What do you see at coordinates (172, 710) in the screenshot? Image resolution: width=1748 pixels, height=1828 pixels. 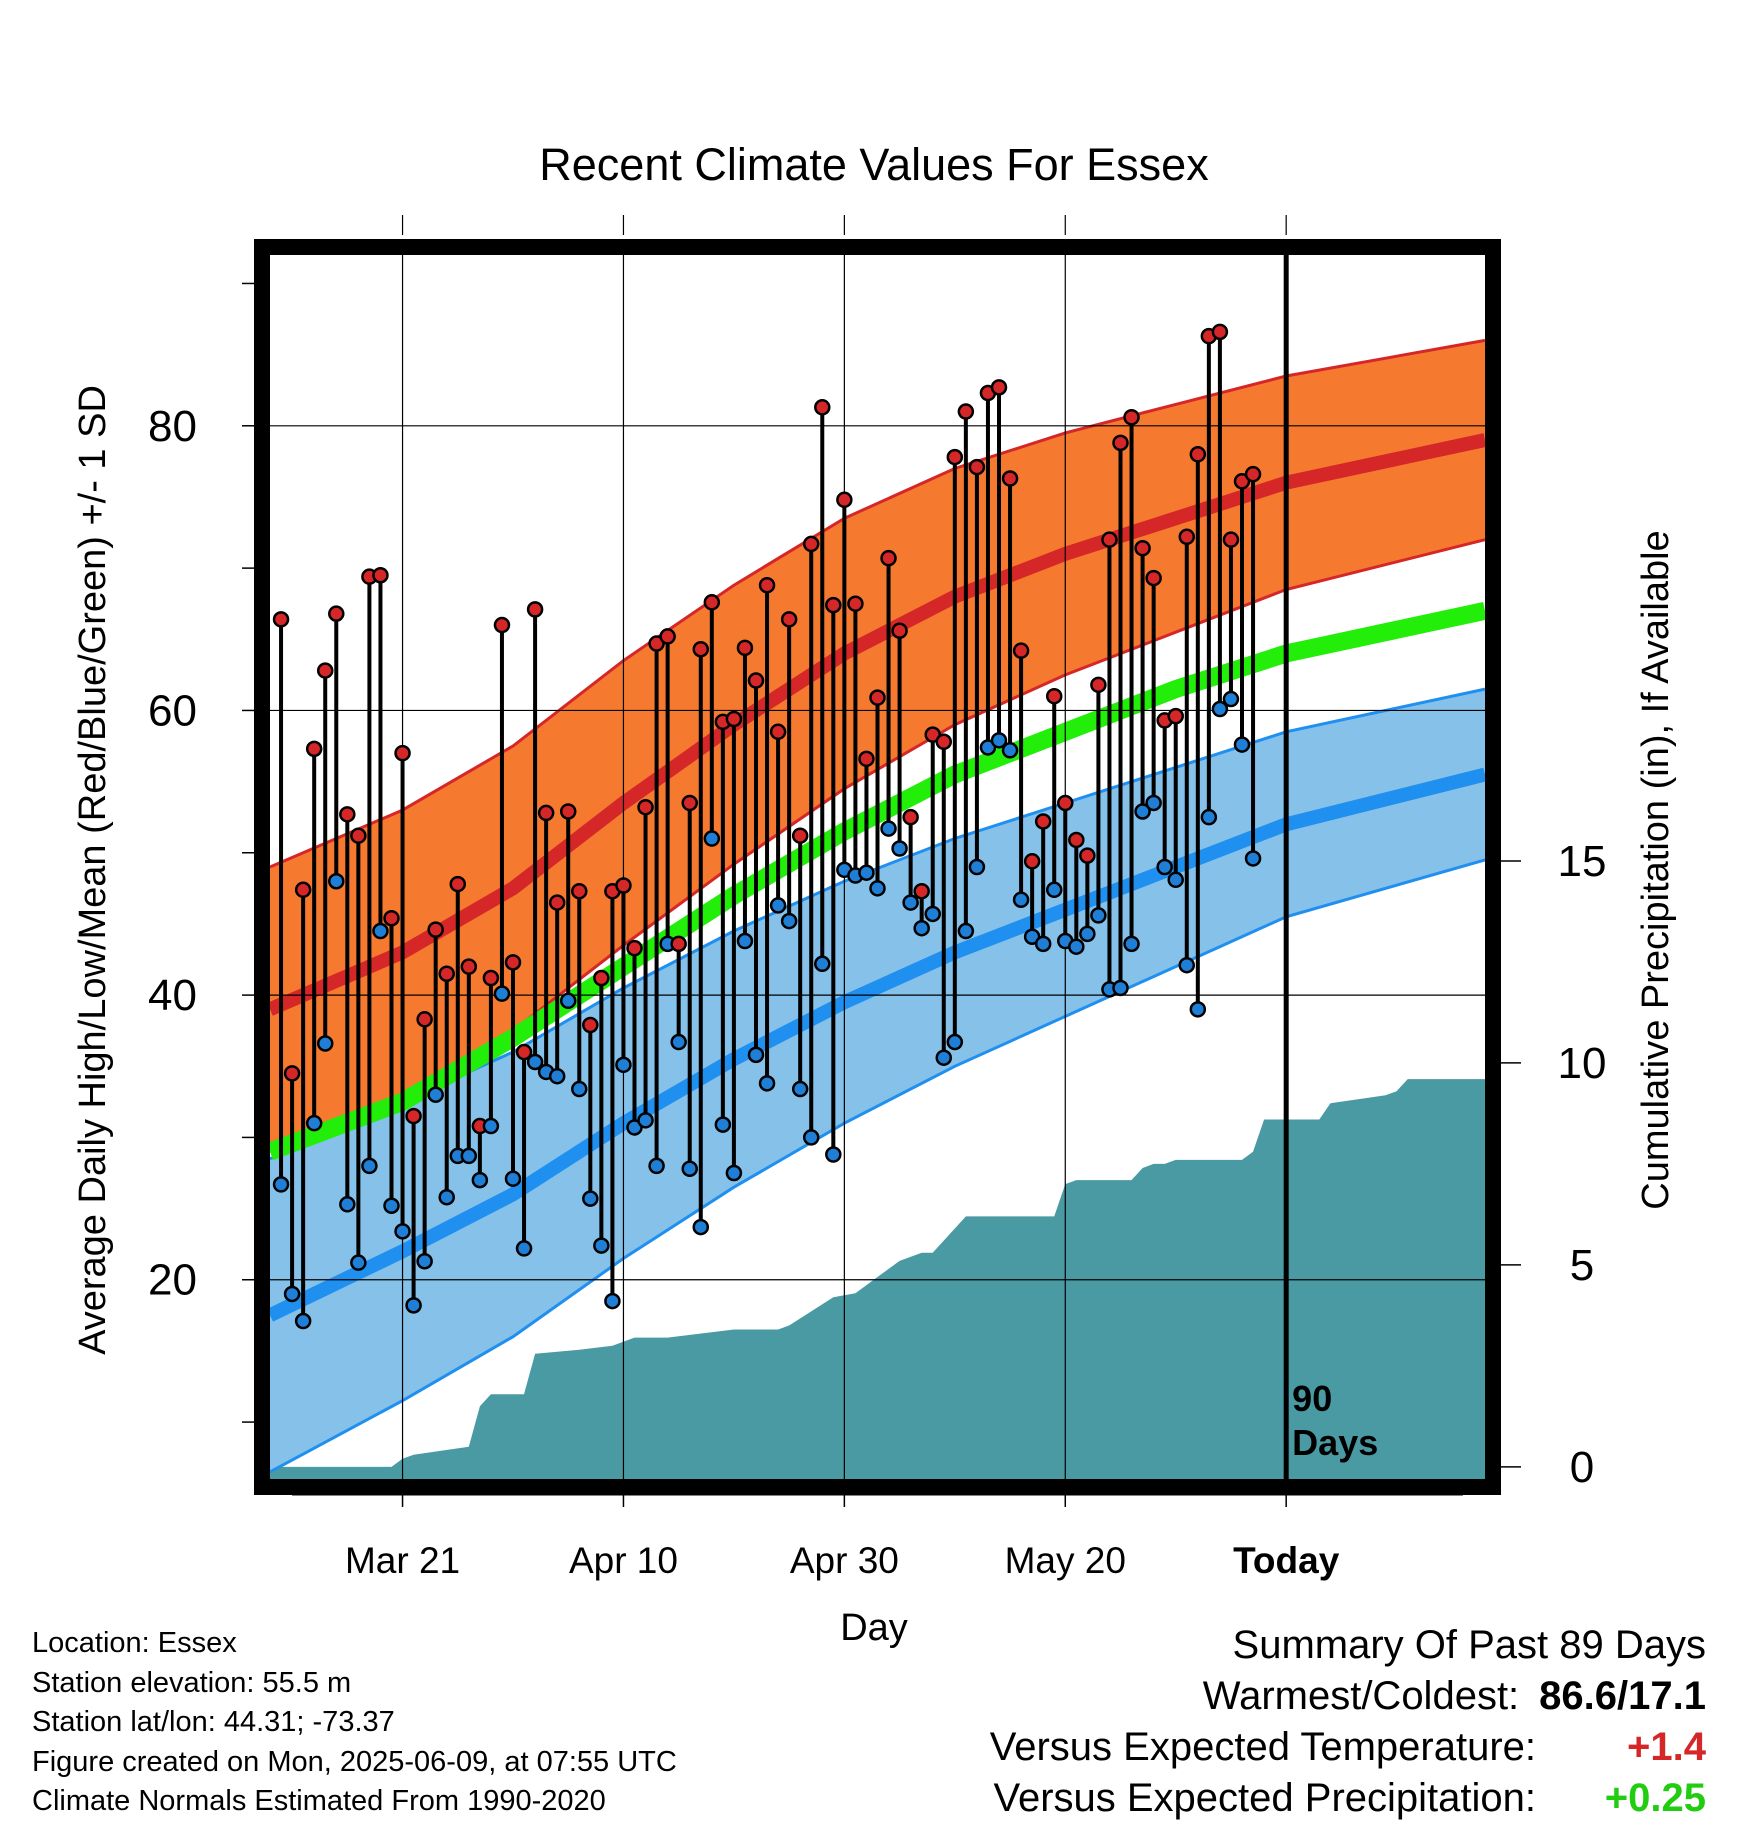 I see `y-tick-label: 60` at bounding box center [172, 710].